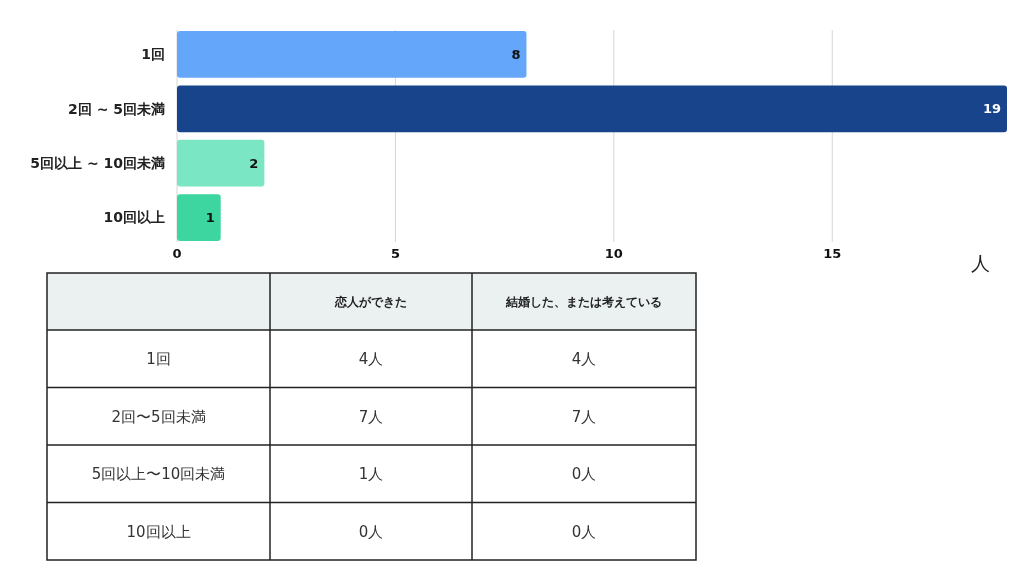 Image resolution: width=1024 pixels, height=576 pixels. What do you see at coordinates (832, 253) in the screenshot?
I see `x-tick-label: 15` at bounding box center [832, 253].